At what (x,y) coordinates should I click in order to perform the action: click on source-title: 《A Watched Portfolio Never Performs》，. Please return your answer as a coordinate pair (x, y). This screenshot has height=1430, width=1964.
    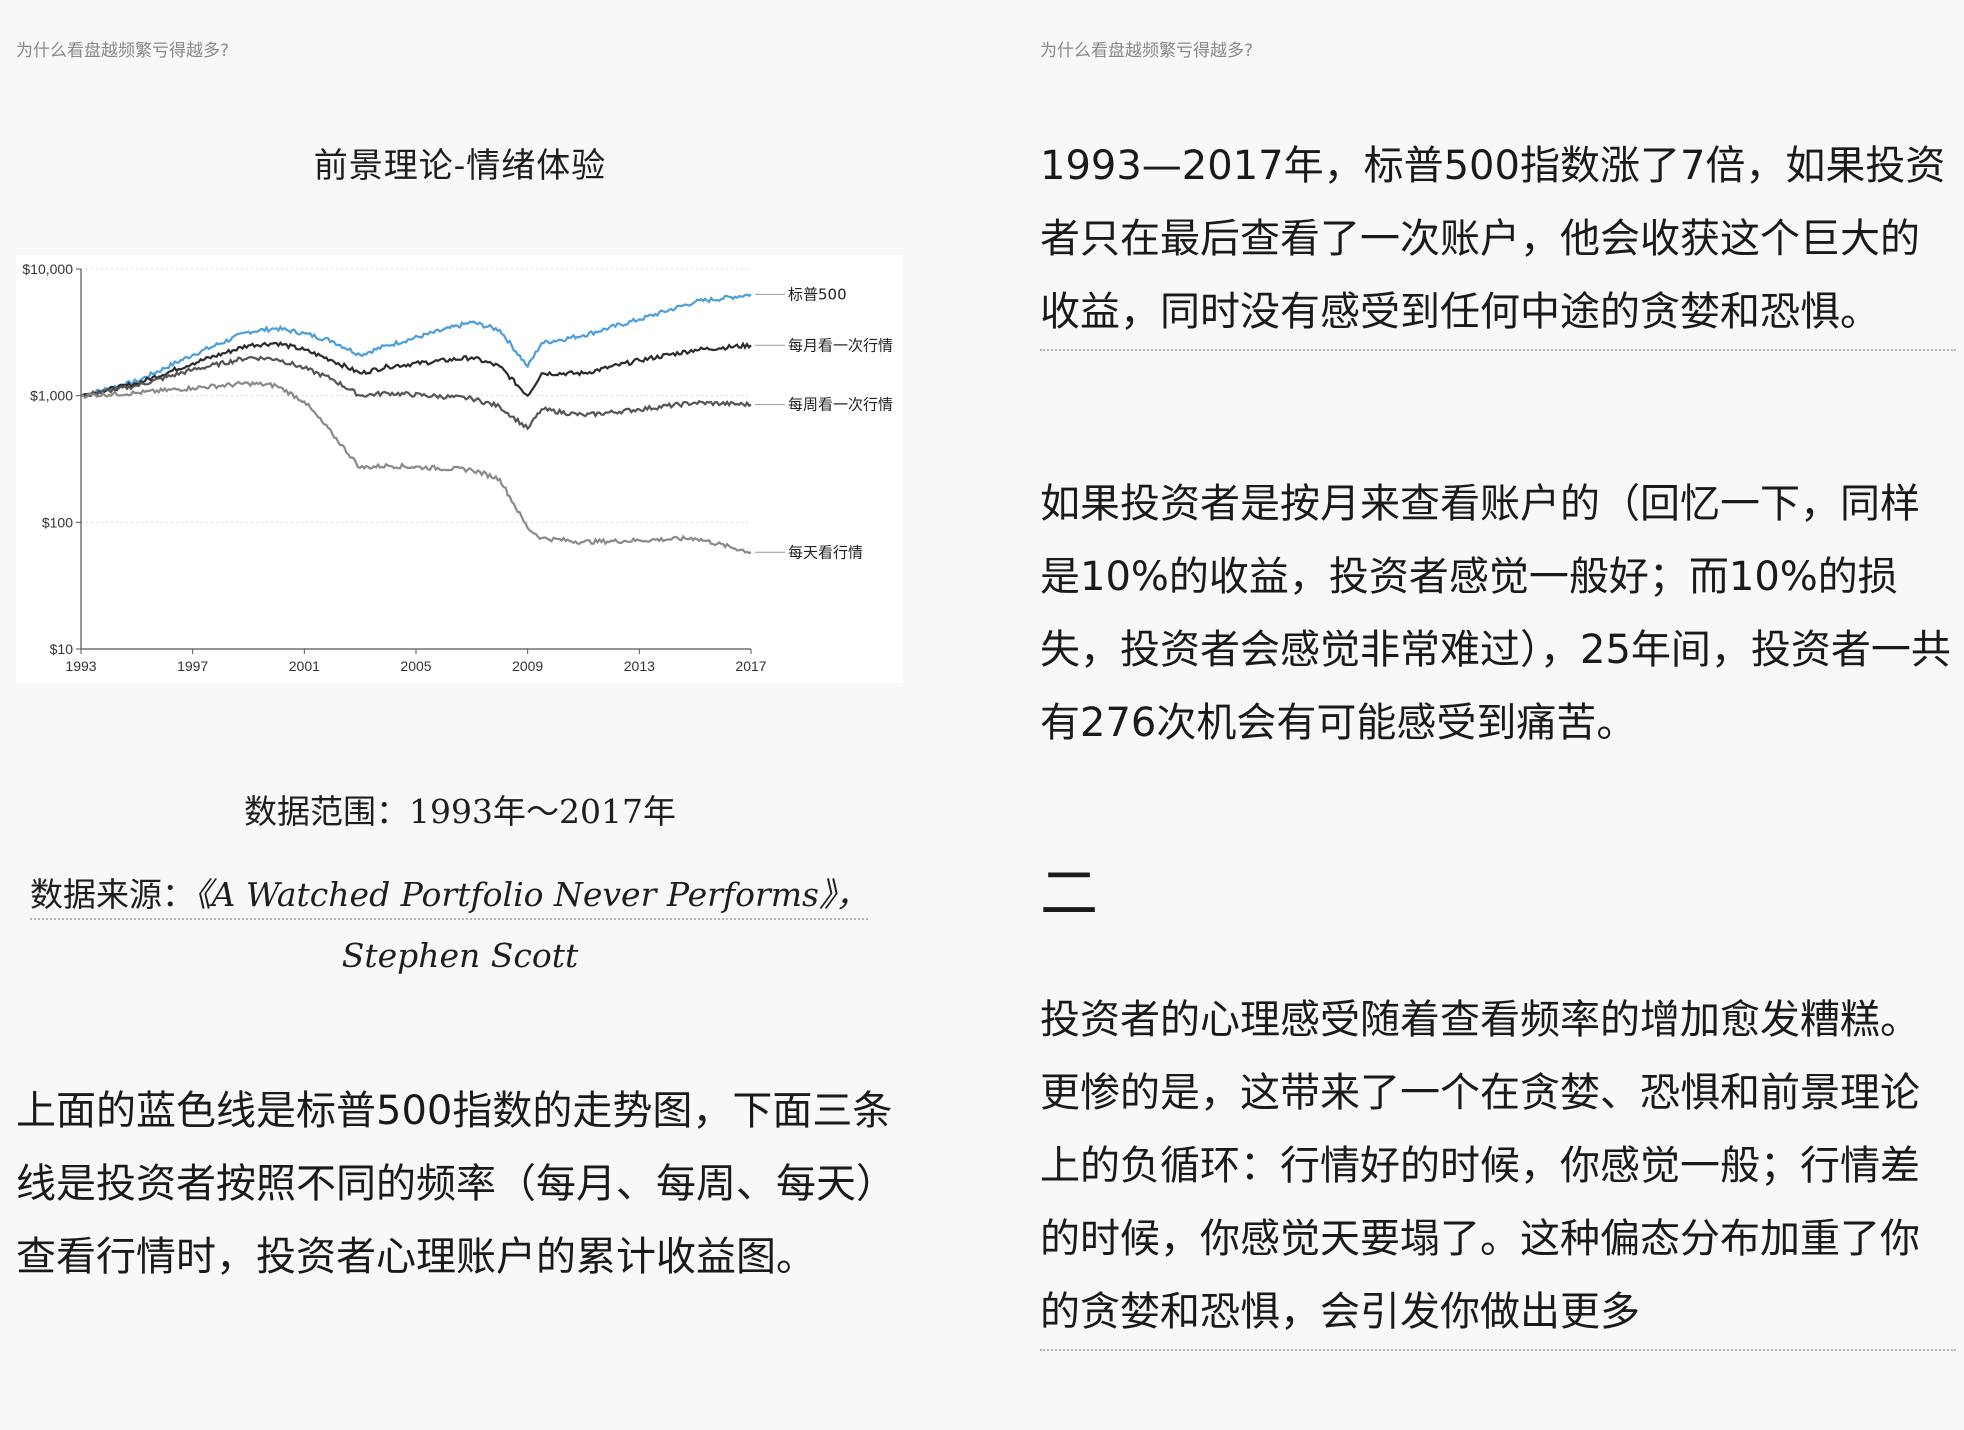
    Looking at the image, I should click on (532, 894).